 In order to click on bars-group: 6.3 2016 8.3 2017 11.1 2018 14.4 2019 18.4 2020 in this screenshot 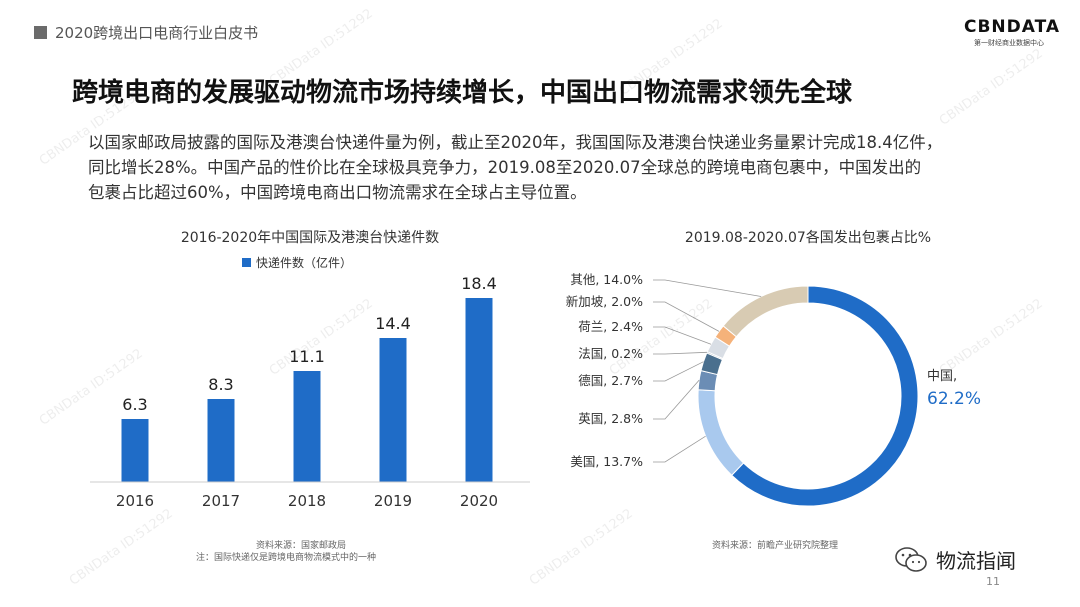, I will do `click(307, 392)`.